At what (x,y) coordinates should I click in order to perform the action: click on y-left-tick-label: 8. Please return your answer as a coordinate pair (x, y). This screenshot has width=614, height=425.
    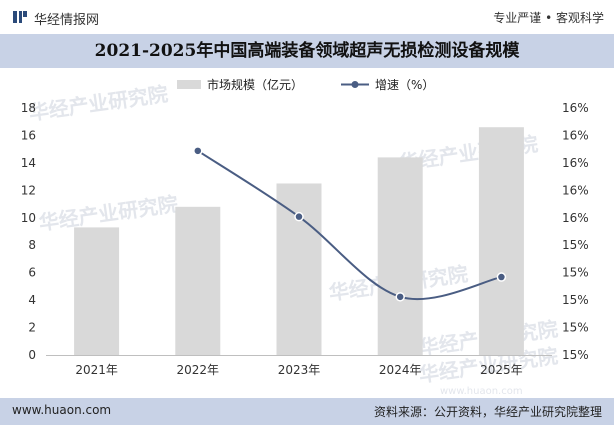
    Looking at the image, I should click on (32, 245).